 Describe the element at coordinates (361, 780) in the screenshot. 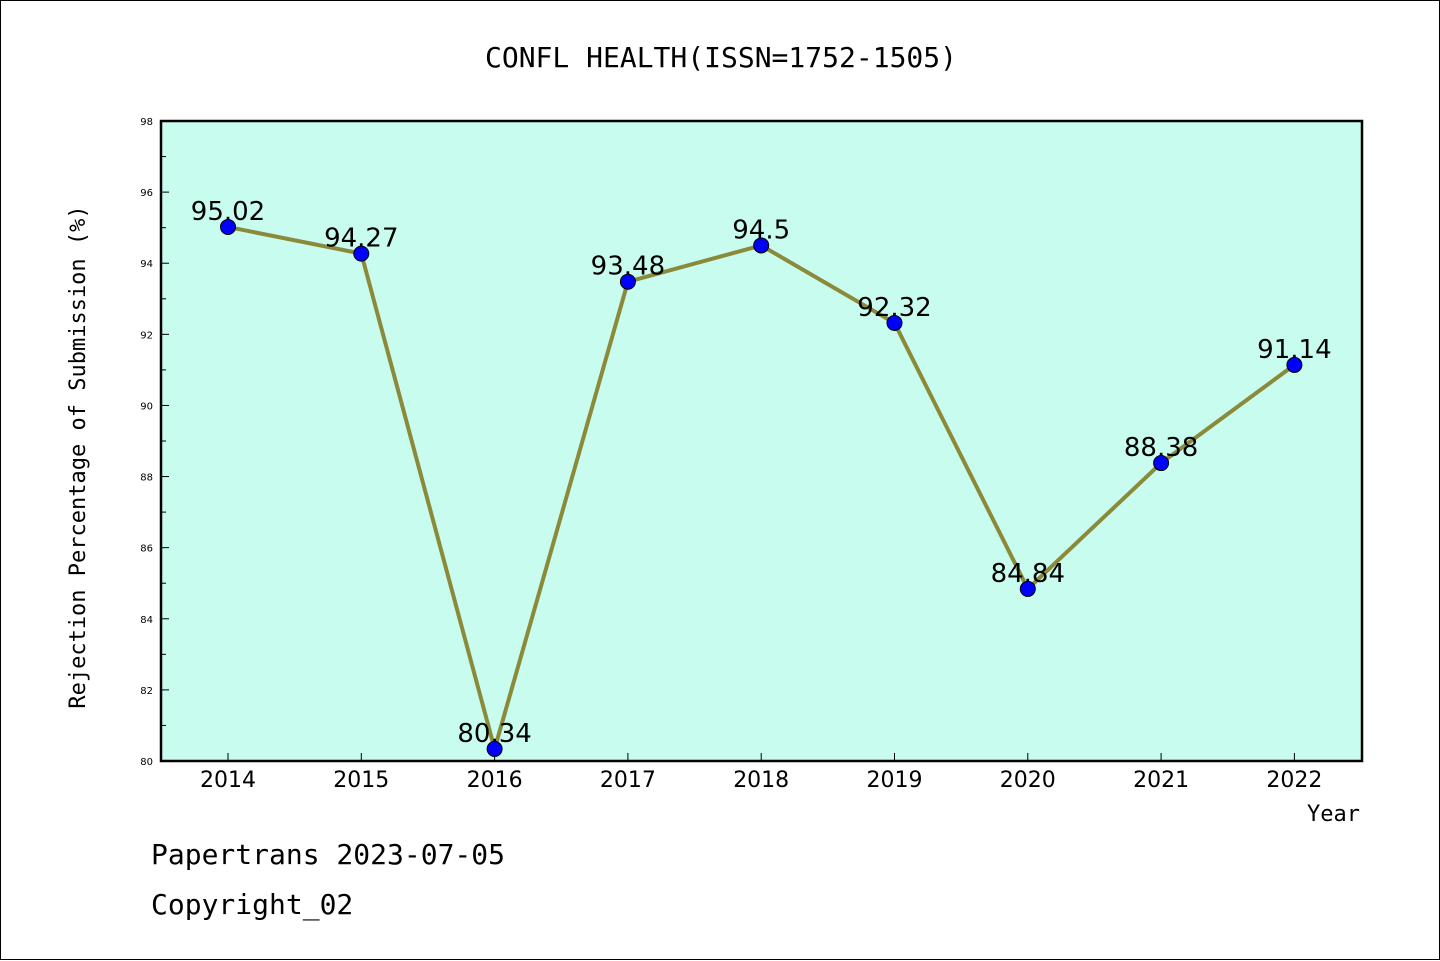

I see `x-tick-label: 2015` at that location.